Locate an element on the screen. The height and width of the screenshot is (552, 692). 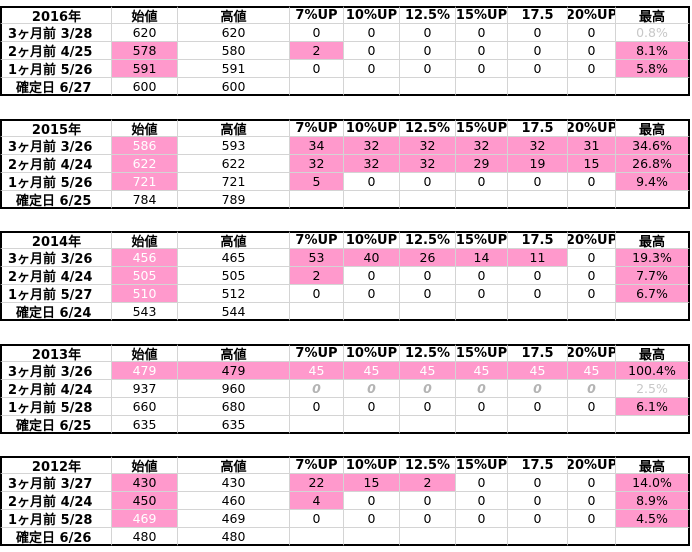
row-label: 1ヶ月前 5/28 is located at coordinates (56, 519).